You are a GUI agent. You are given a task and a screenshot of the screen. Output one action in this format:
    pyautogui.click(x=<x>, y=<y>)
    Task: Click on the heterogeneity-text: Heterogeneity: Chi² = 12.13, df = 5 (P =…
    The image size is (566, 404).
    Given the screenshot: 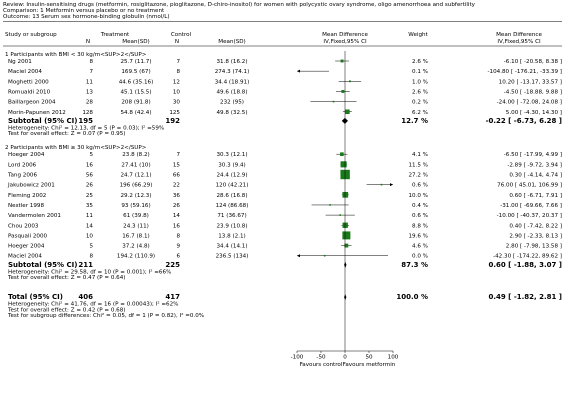 What is the action you would take?
    pyautogui.click(x=86, y=127)
    